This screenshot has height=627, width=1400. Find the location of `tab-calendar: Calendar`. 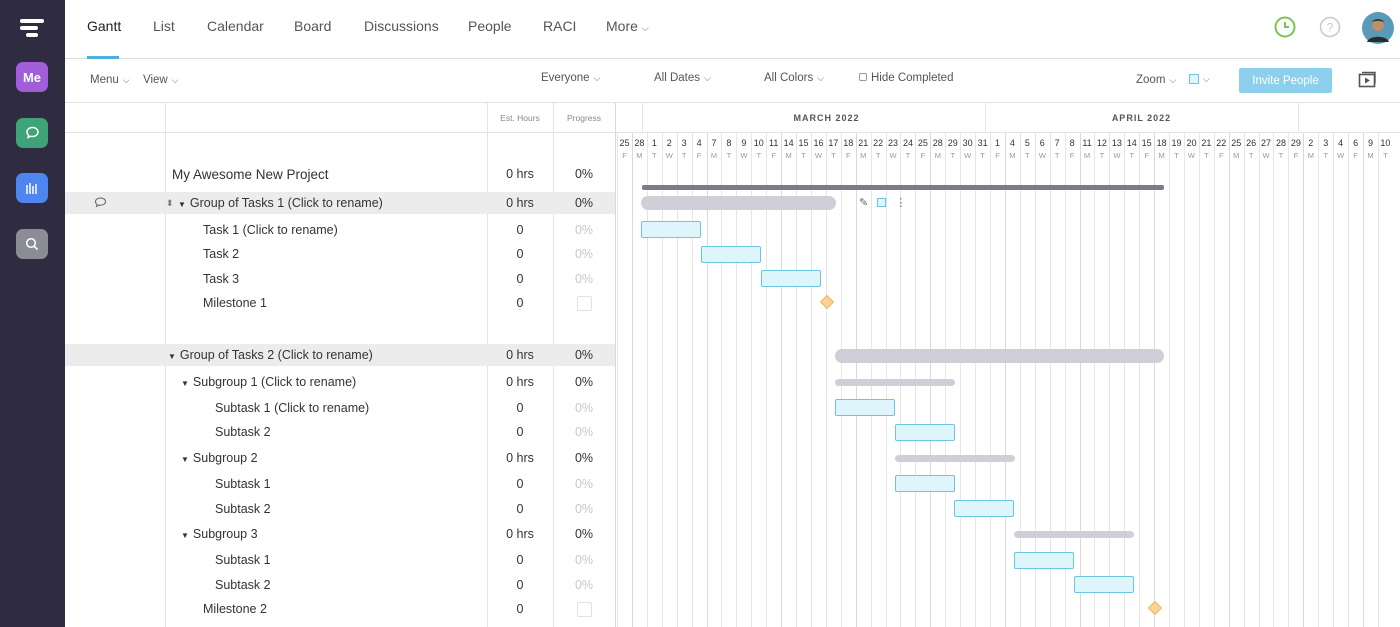

tab-calendar: Calendar is located at coordinates (235, 26).